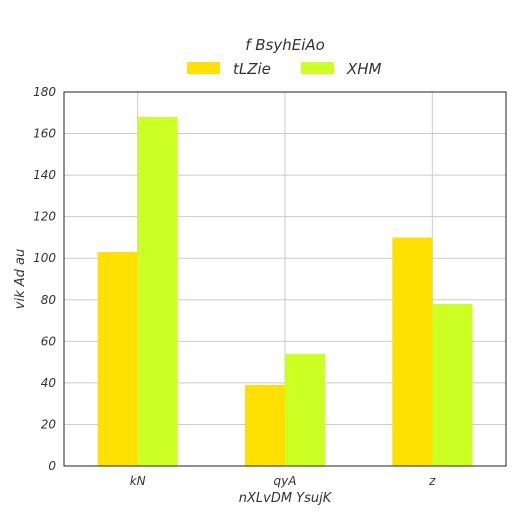 The height and width of the screenshot is (520, 520). Describe the element at coordinates (44, 258) in the screenshot. I see `y-tick-label: 100` at that location.